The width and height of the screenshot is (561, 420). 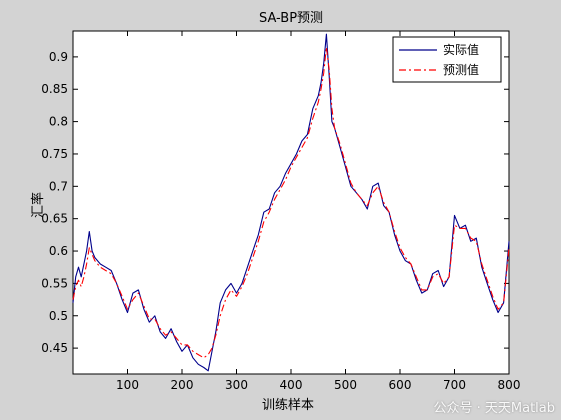 What do you see at coordinates (58, 122) in the screenshot?
I see `y-tick-label: 0.8` at bounding box center [58, 122].